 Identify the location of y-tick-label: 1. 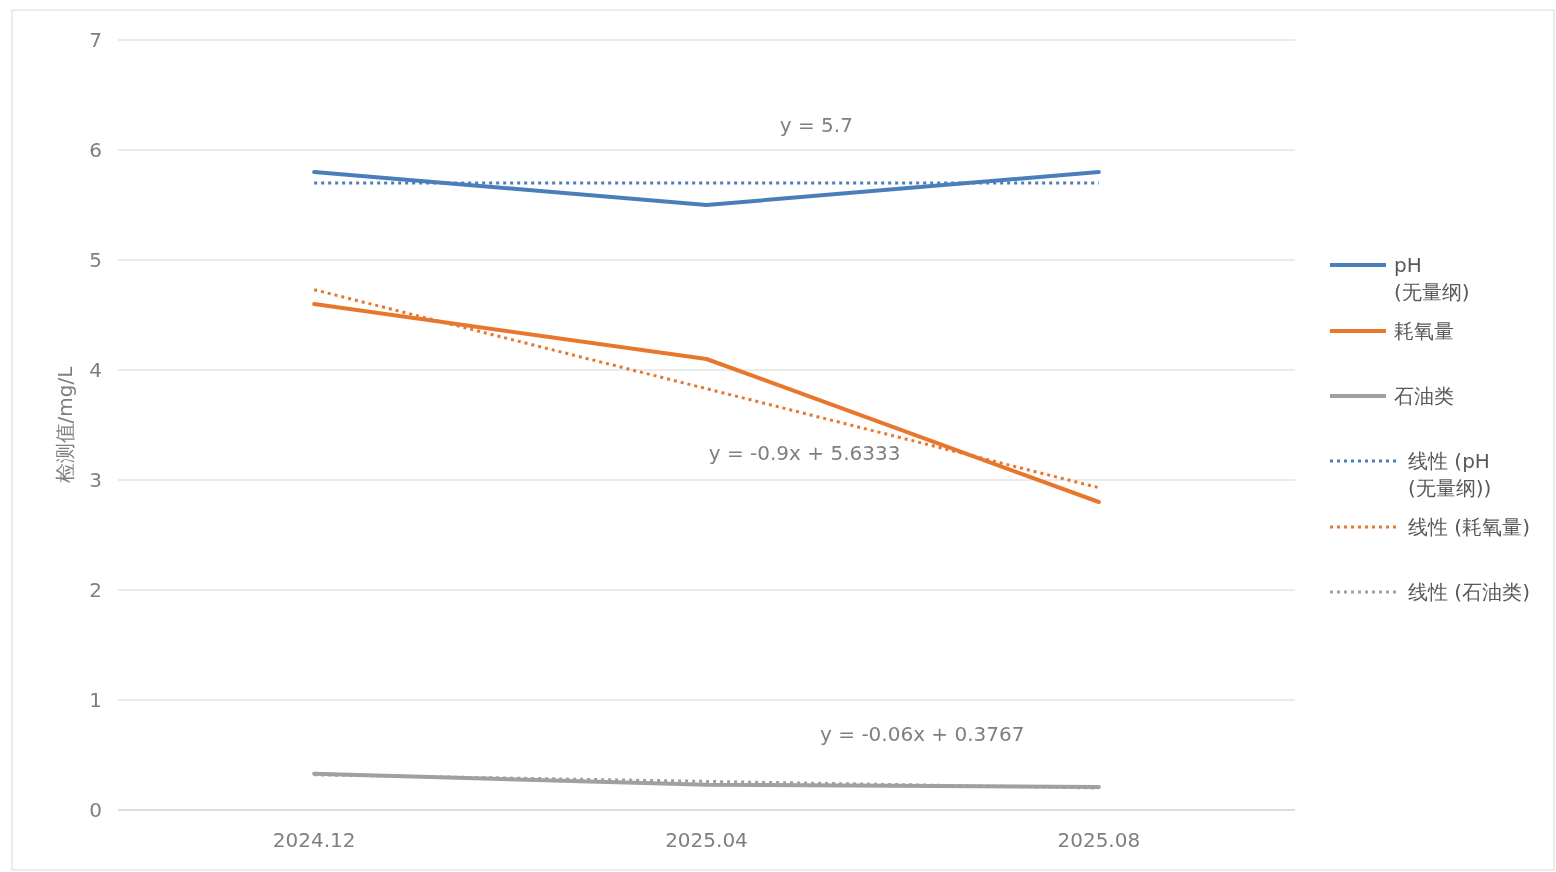
(95, 700).